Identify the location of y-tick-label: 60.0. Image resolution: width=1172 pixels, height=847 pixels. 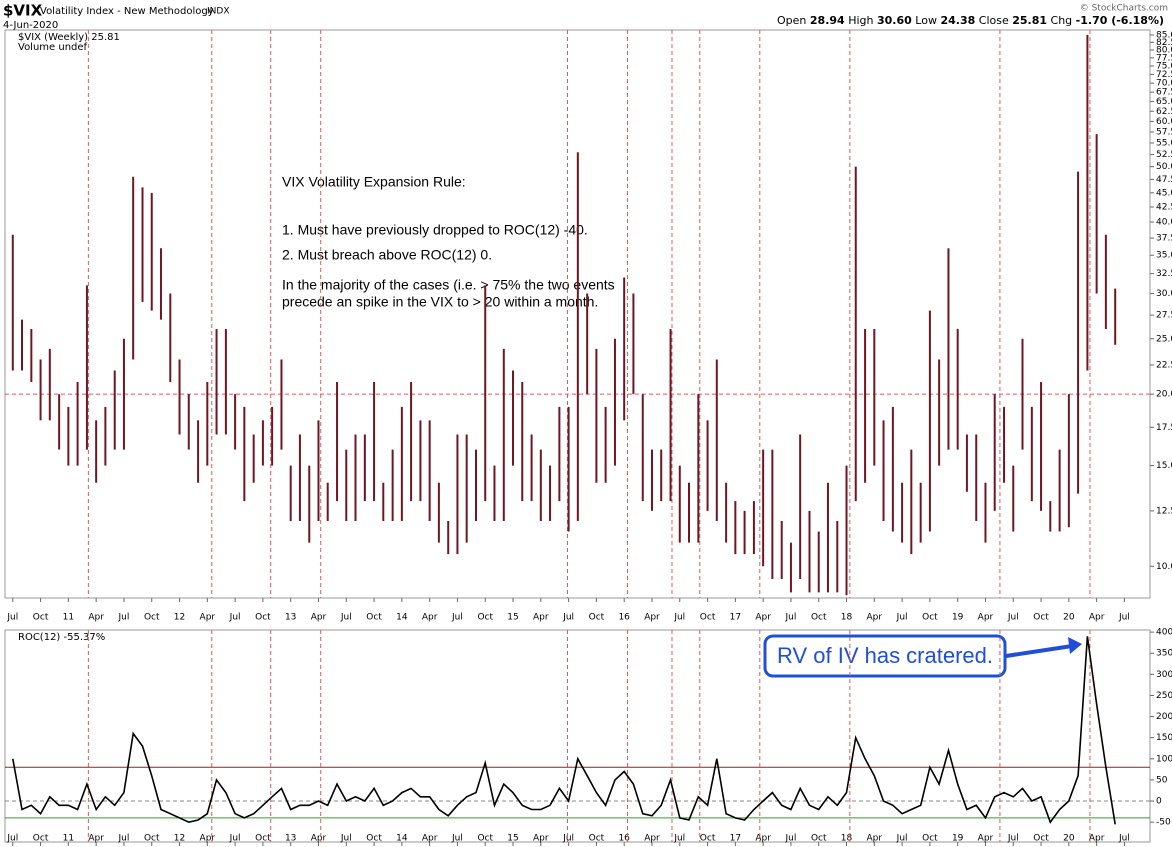
(1164, 122).